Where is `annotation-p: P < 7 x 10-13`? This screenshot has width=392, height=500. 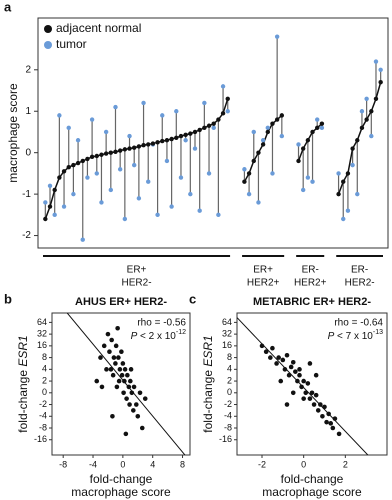 annotation-p: P < 7 x 10-13 is located at coordinates (356, 335).